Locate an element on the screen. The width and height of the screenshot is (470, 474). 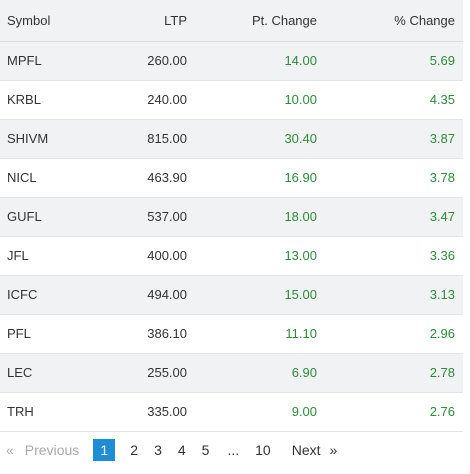
page-button-2: 2 is located at coordinates (134, 449).